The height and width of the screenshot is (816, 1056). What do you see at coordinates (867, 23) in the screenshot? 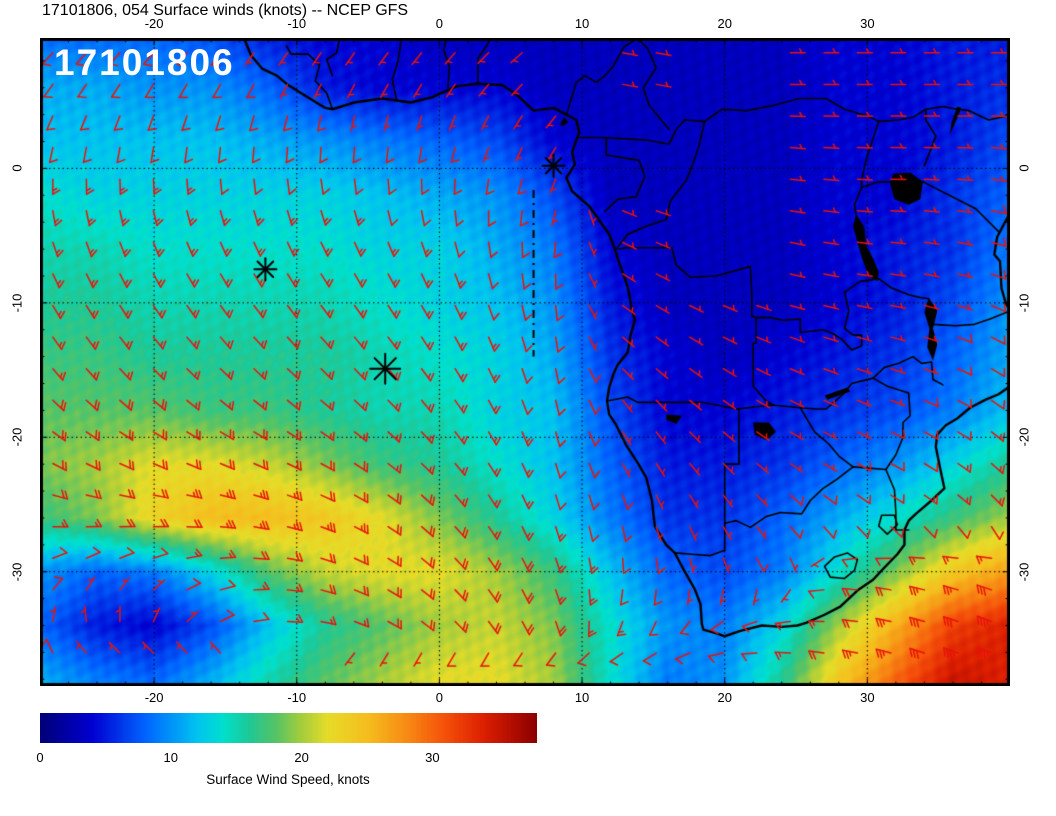
I see `x-tick-label-top: 30` at bounding box center [867, 23].